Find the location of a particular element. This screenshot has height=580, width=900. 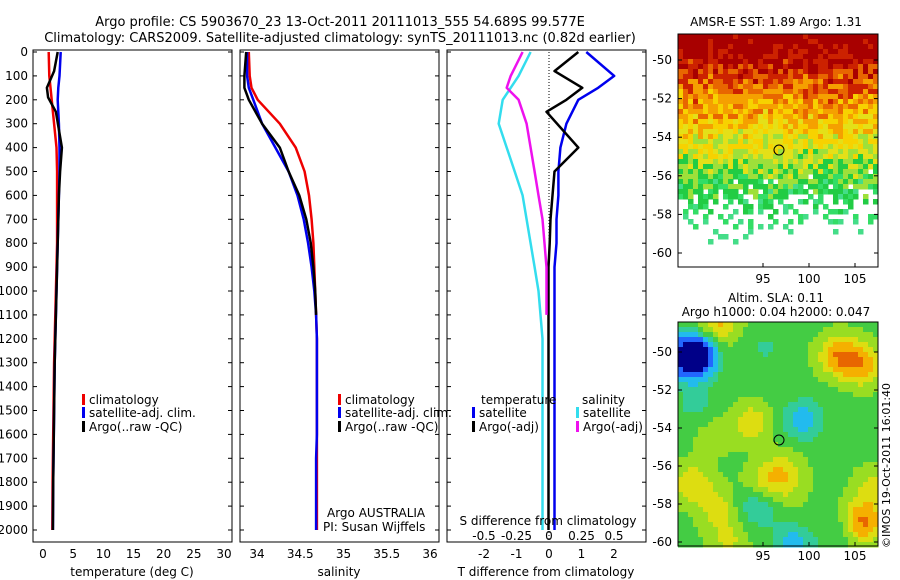

temperature-tick-label: 30 is located at coordinates (223, 554).